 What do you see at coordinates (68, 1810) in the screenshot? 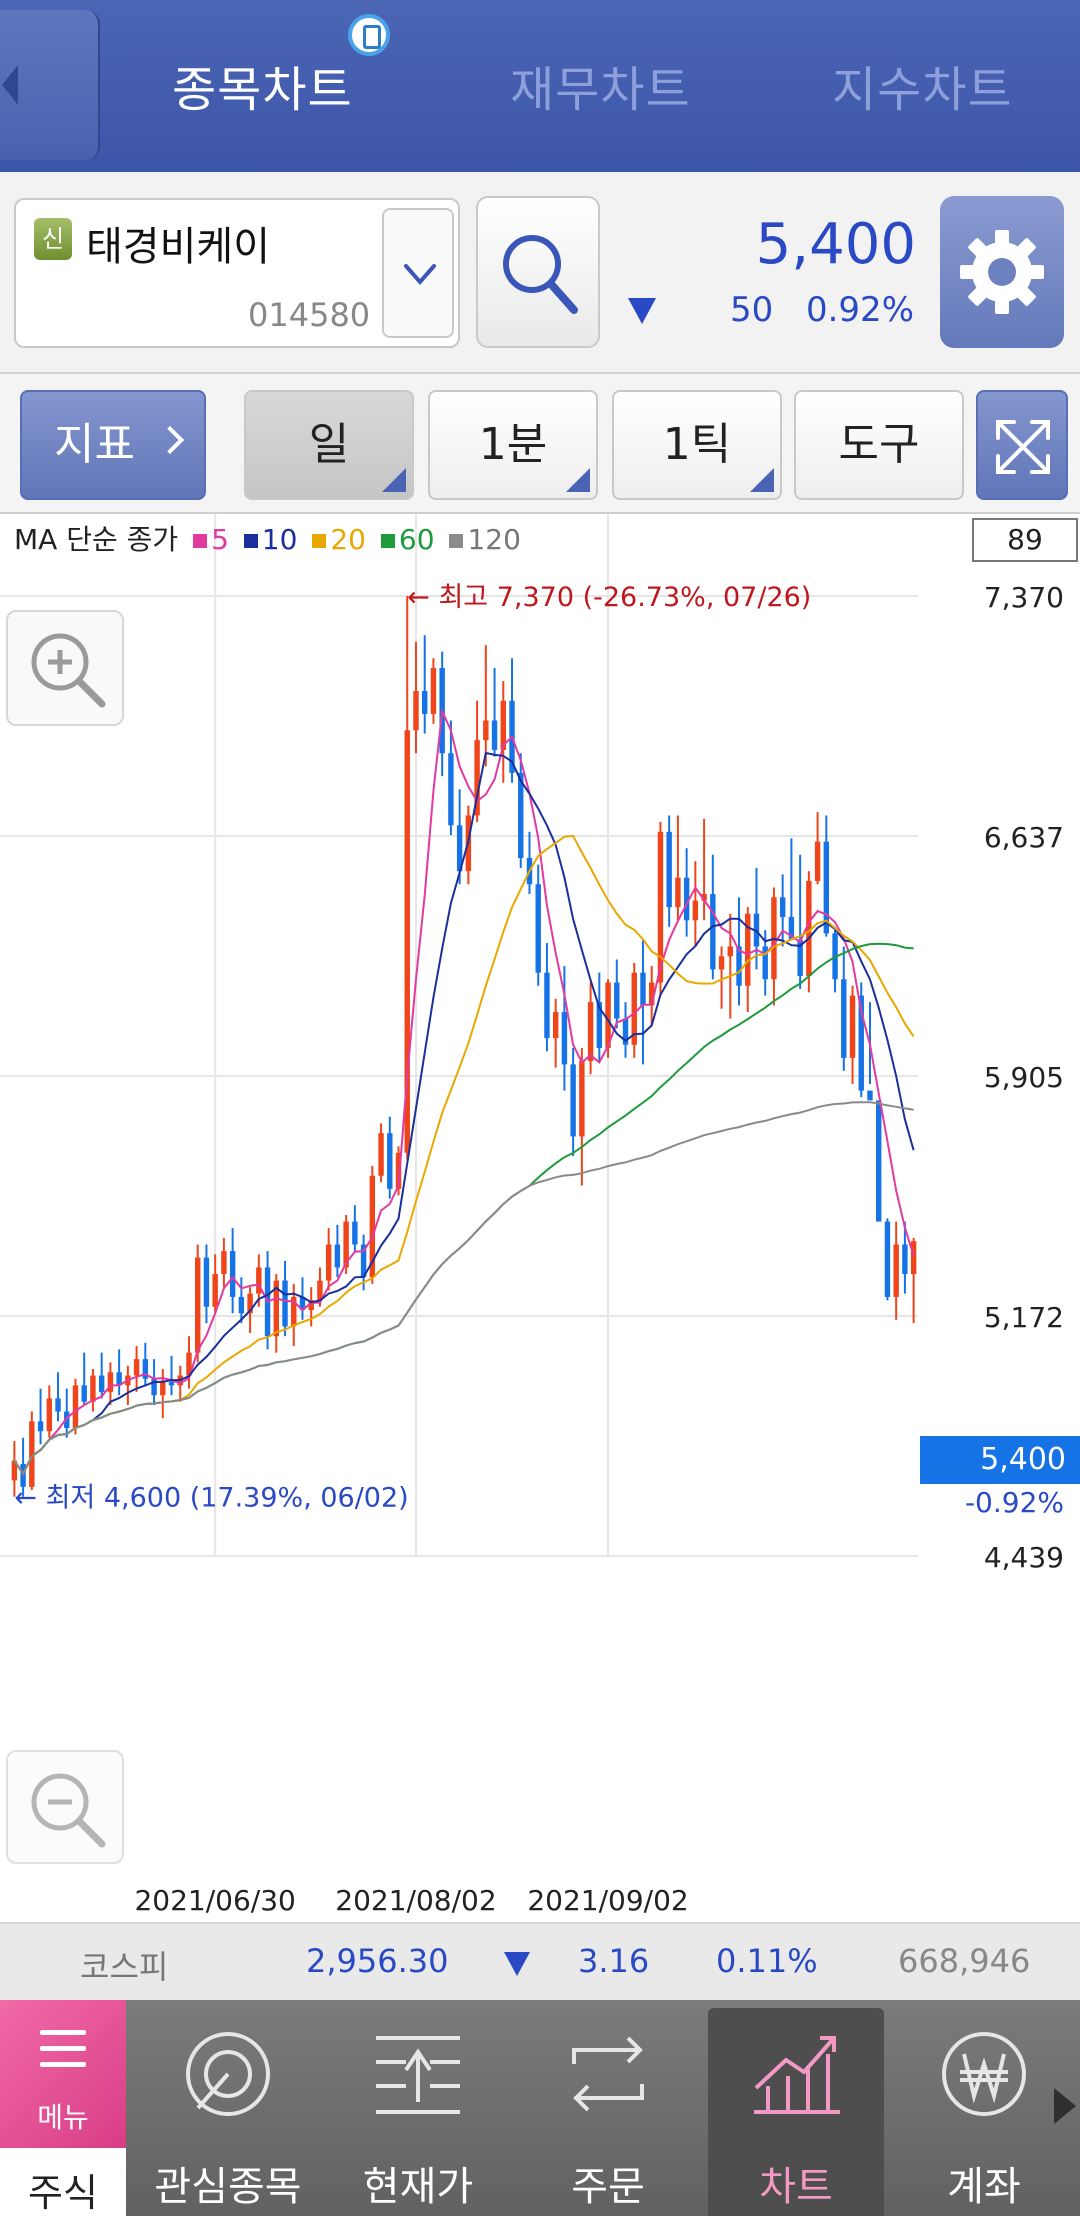
I see `zoom-out-icon` at bounding box center [68, 1810].